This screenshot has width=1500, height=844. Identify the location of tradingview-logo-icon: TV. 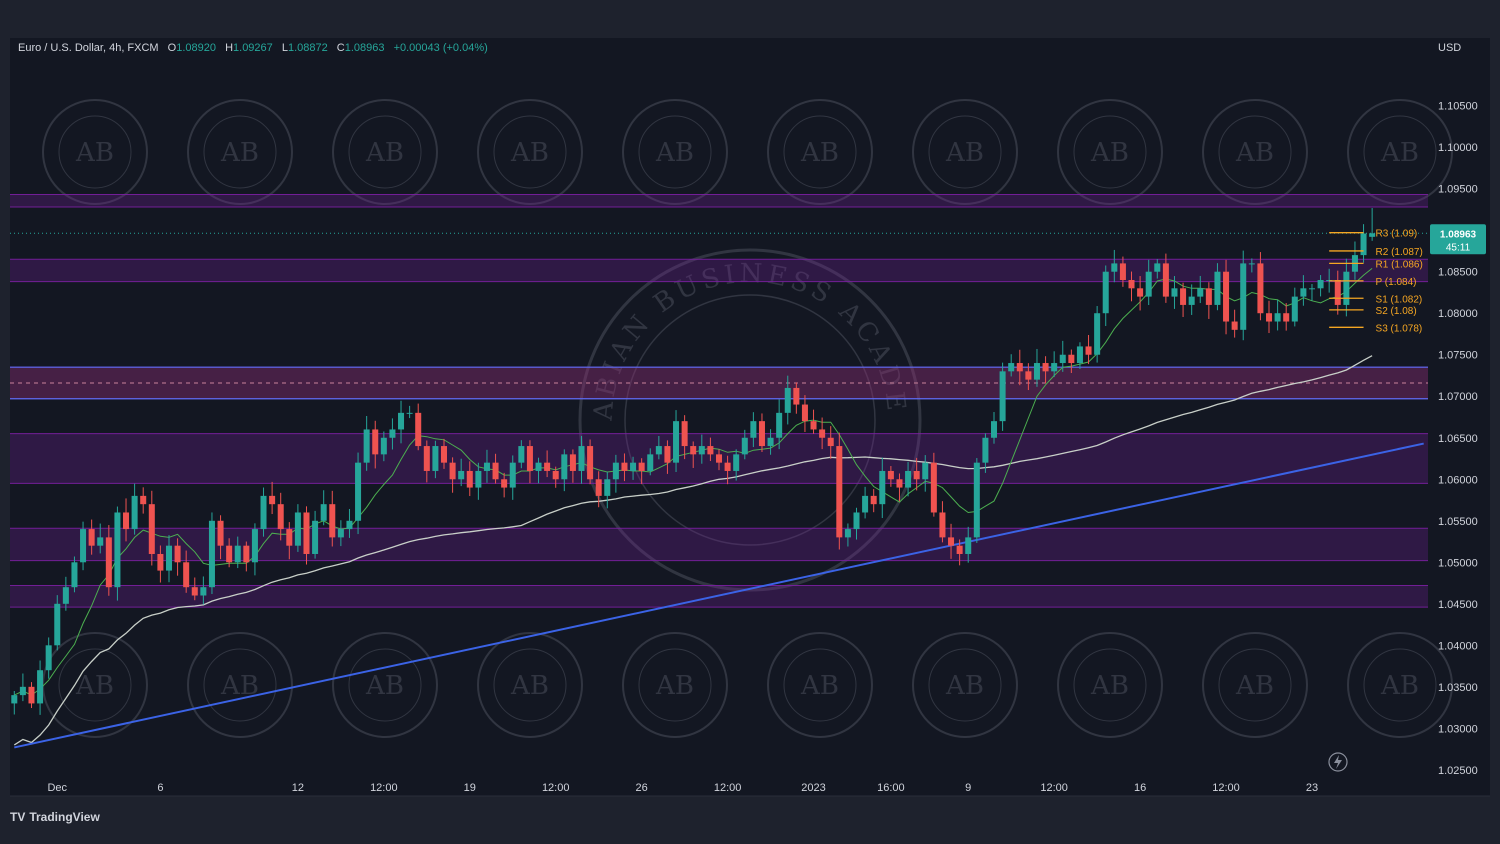
(18, 817).